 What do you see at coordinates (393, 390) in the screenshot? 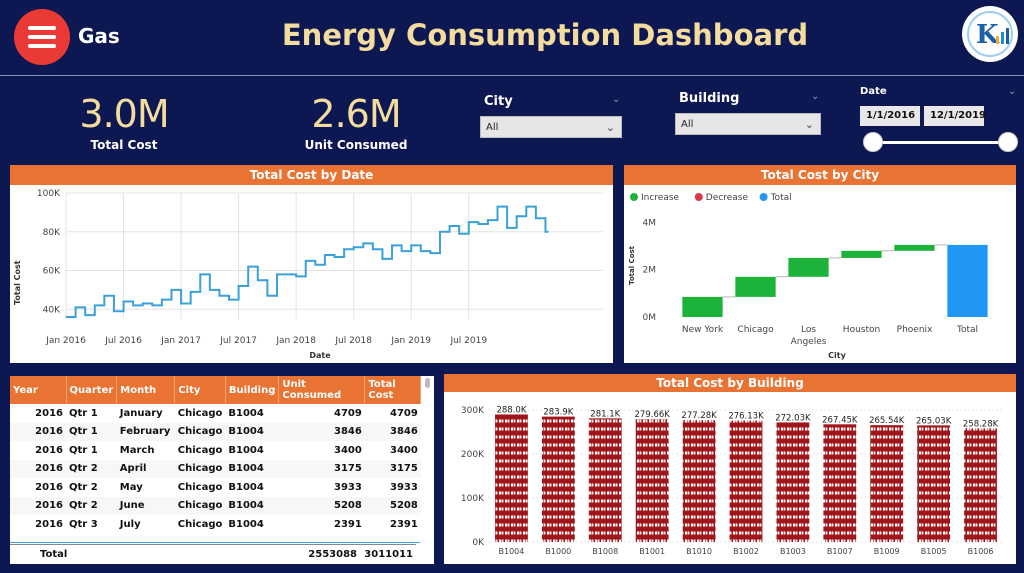
I see `column-header: Total Cost` at bounding box center [393, 390].